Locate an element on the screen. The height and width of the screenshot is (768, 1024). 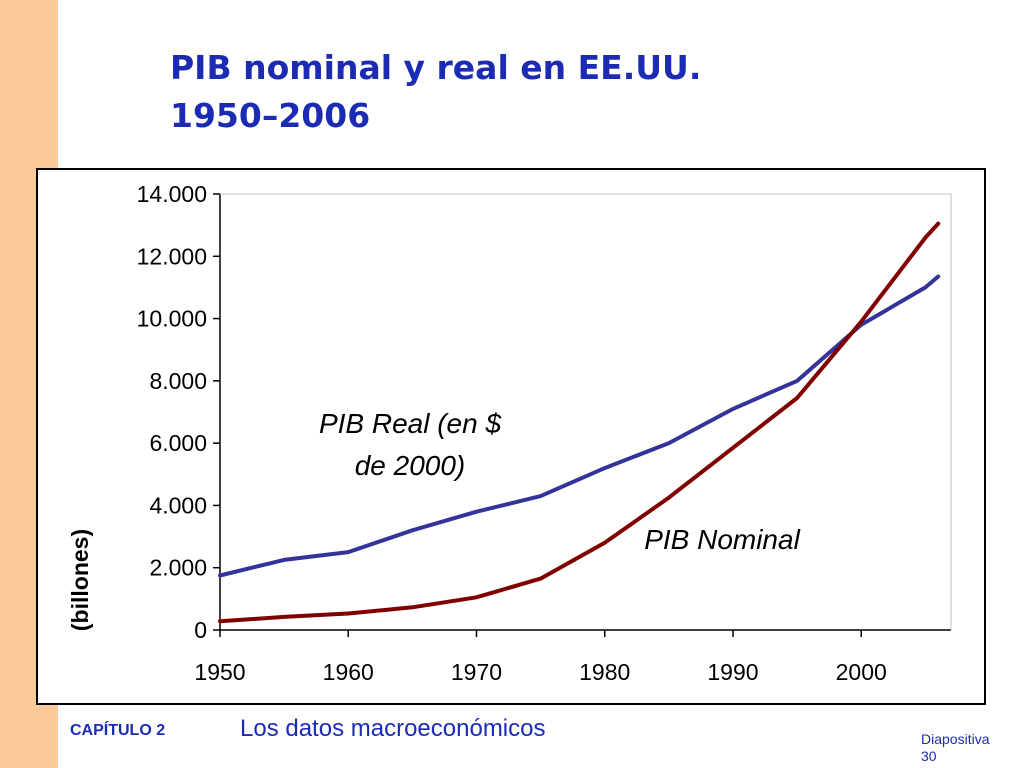
y-tick-label: 2.000 is located at coordinates (178, 568).